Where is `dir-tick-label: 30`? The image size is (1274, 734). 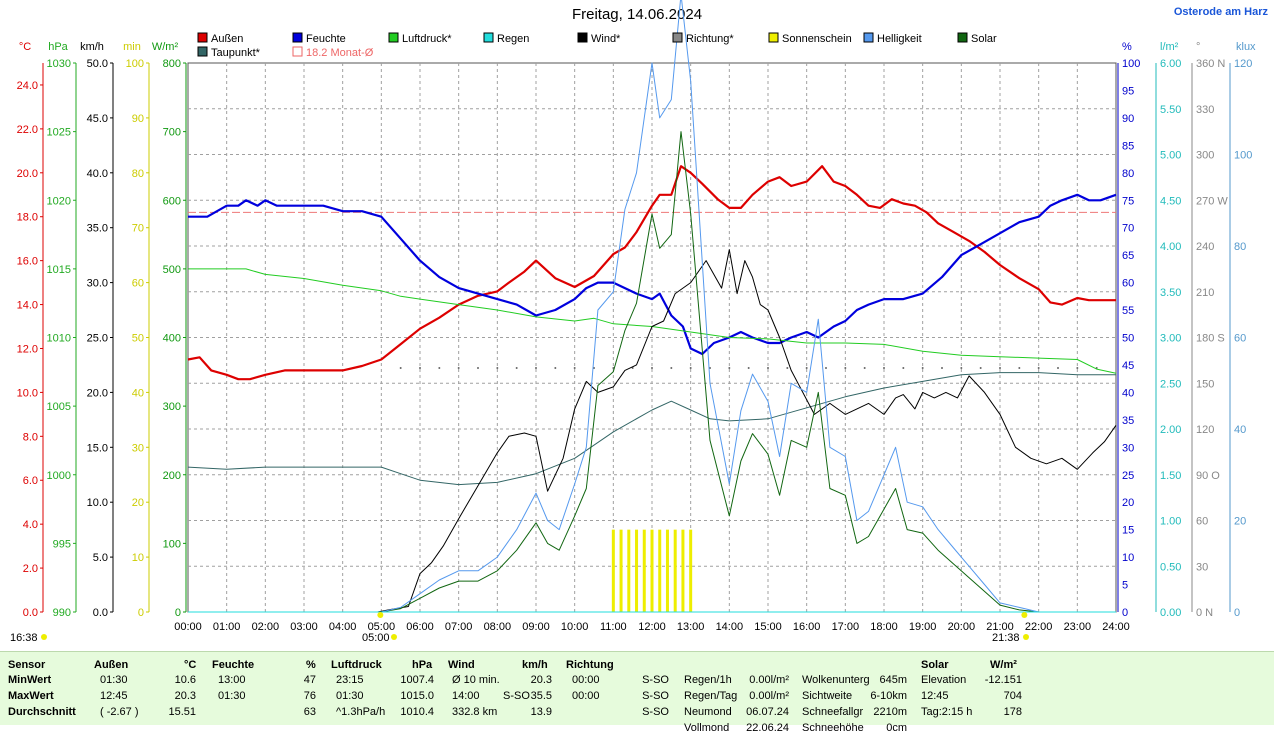 dir-tick-label: 30 is located at coordinates (1202, 567).